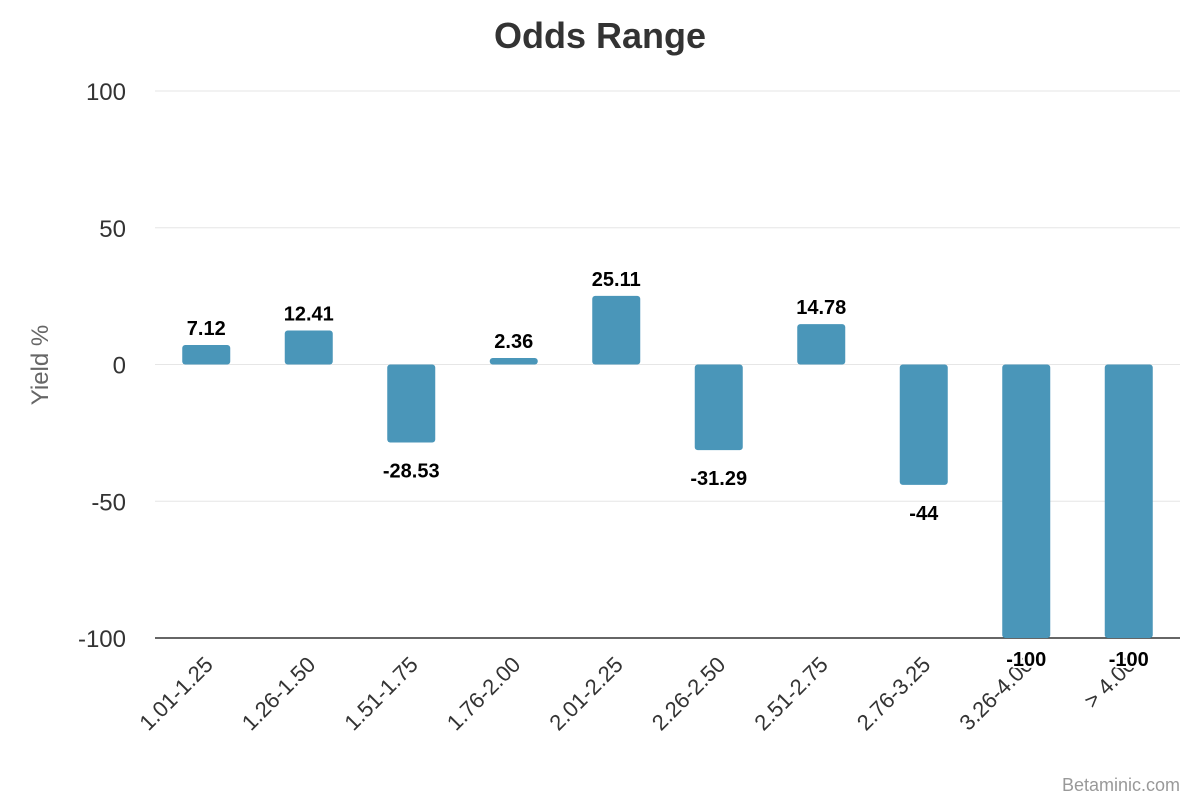 The width and height of the screenshot is (1200, 800). What do you see at coordinates (102, 639) in the screenshot?
I see `y-tick-label: -100` at bounding box center [102, 639].